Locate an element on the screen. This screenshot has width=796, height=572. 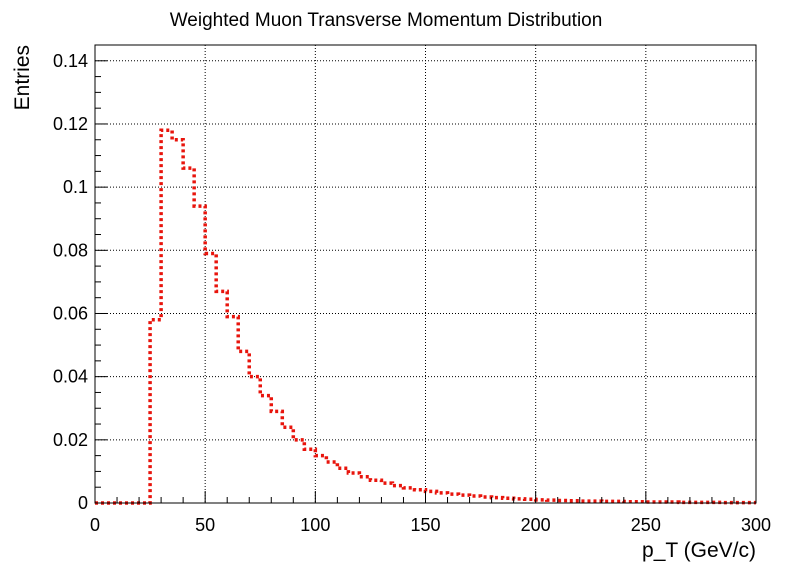
y-tick-label: 0.02 is located at coordinates (70, 440).